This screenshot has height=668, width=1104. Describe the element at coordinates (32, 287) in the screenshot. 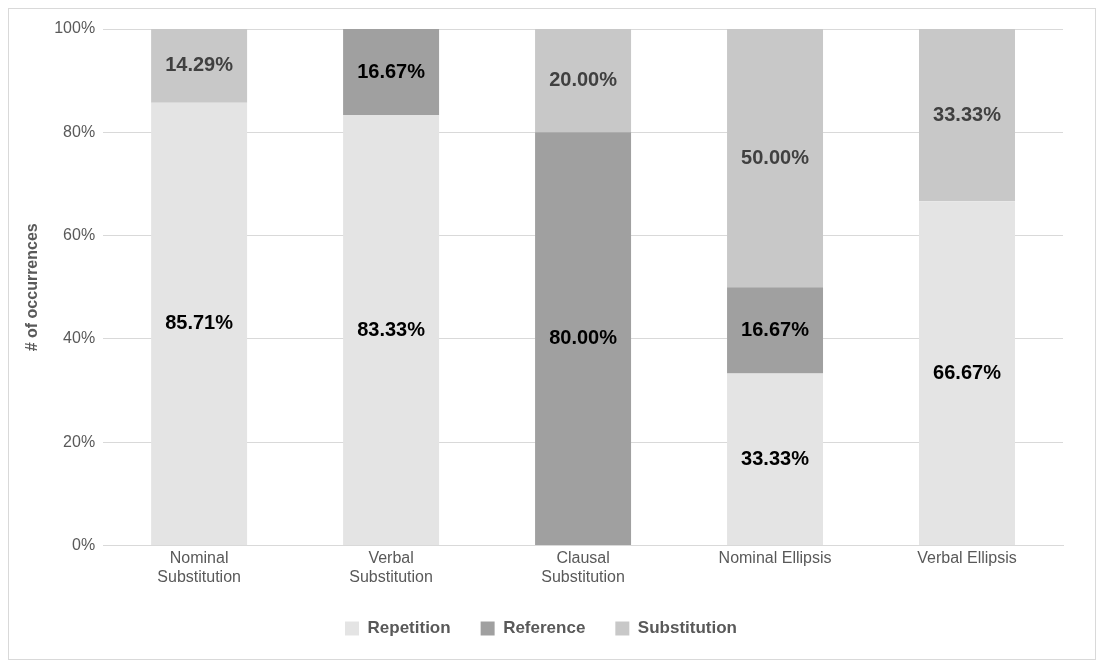

I see `y-axis-title: # of occurrences` at that location.